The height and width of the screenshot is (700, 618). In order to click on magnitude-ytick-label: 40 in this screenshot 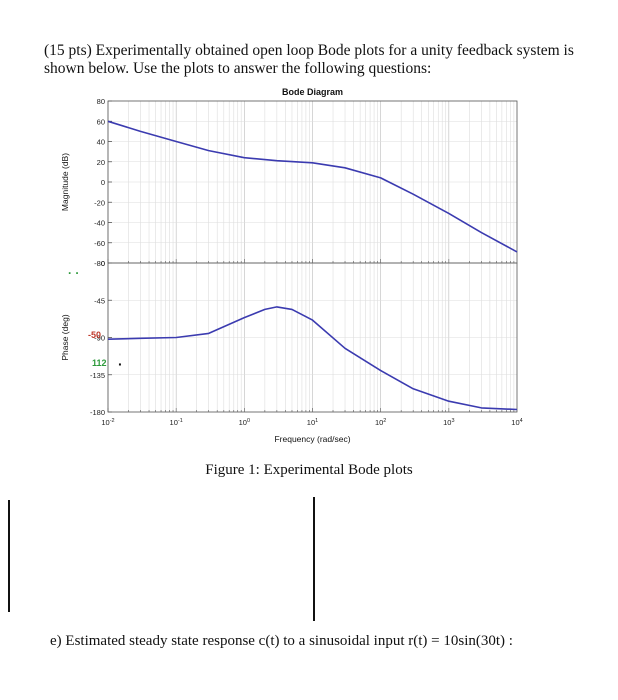, I will do `click(101, 142)`.